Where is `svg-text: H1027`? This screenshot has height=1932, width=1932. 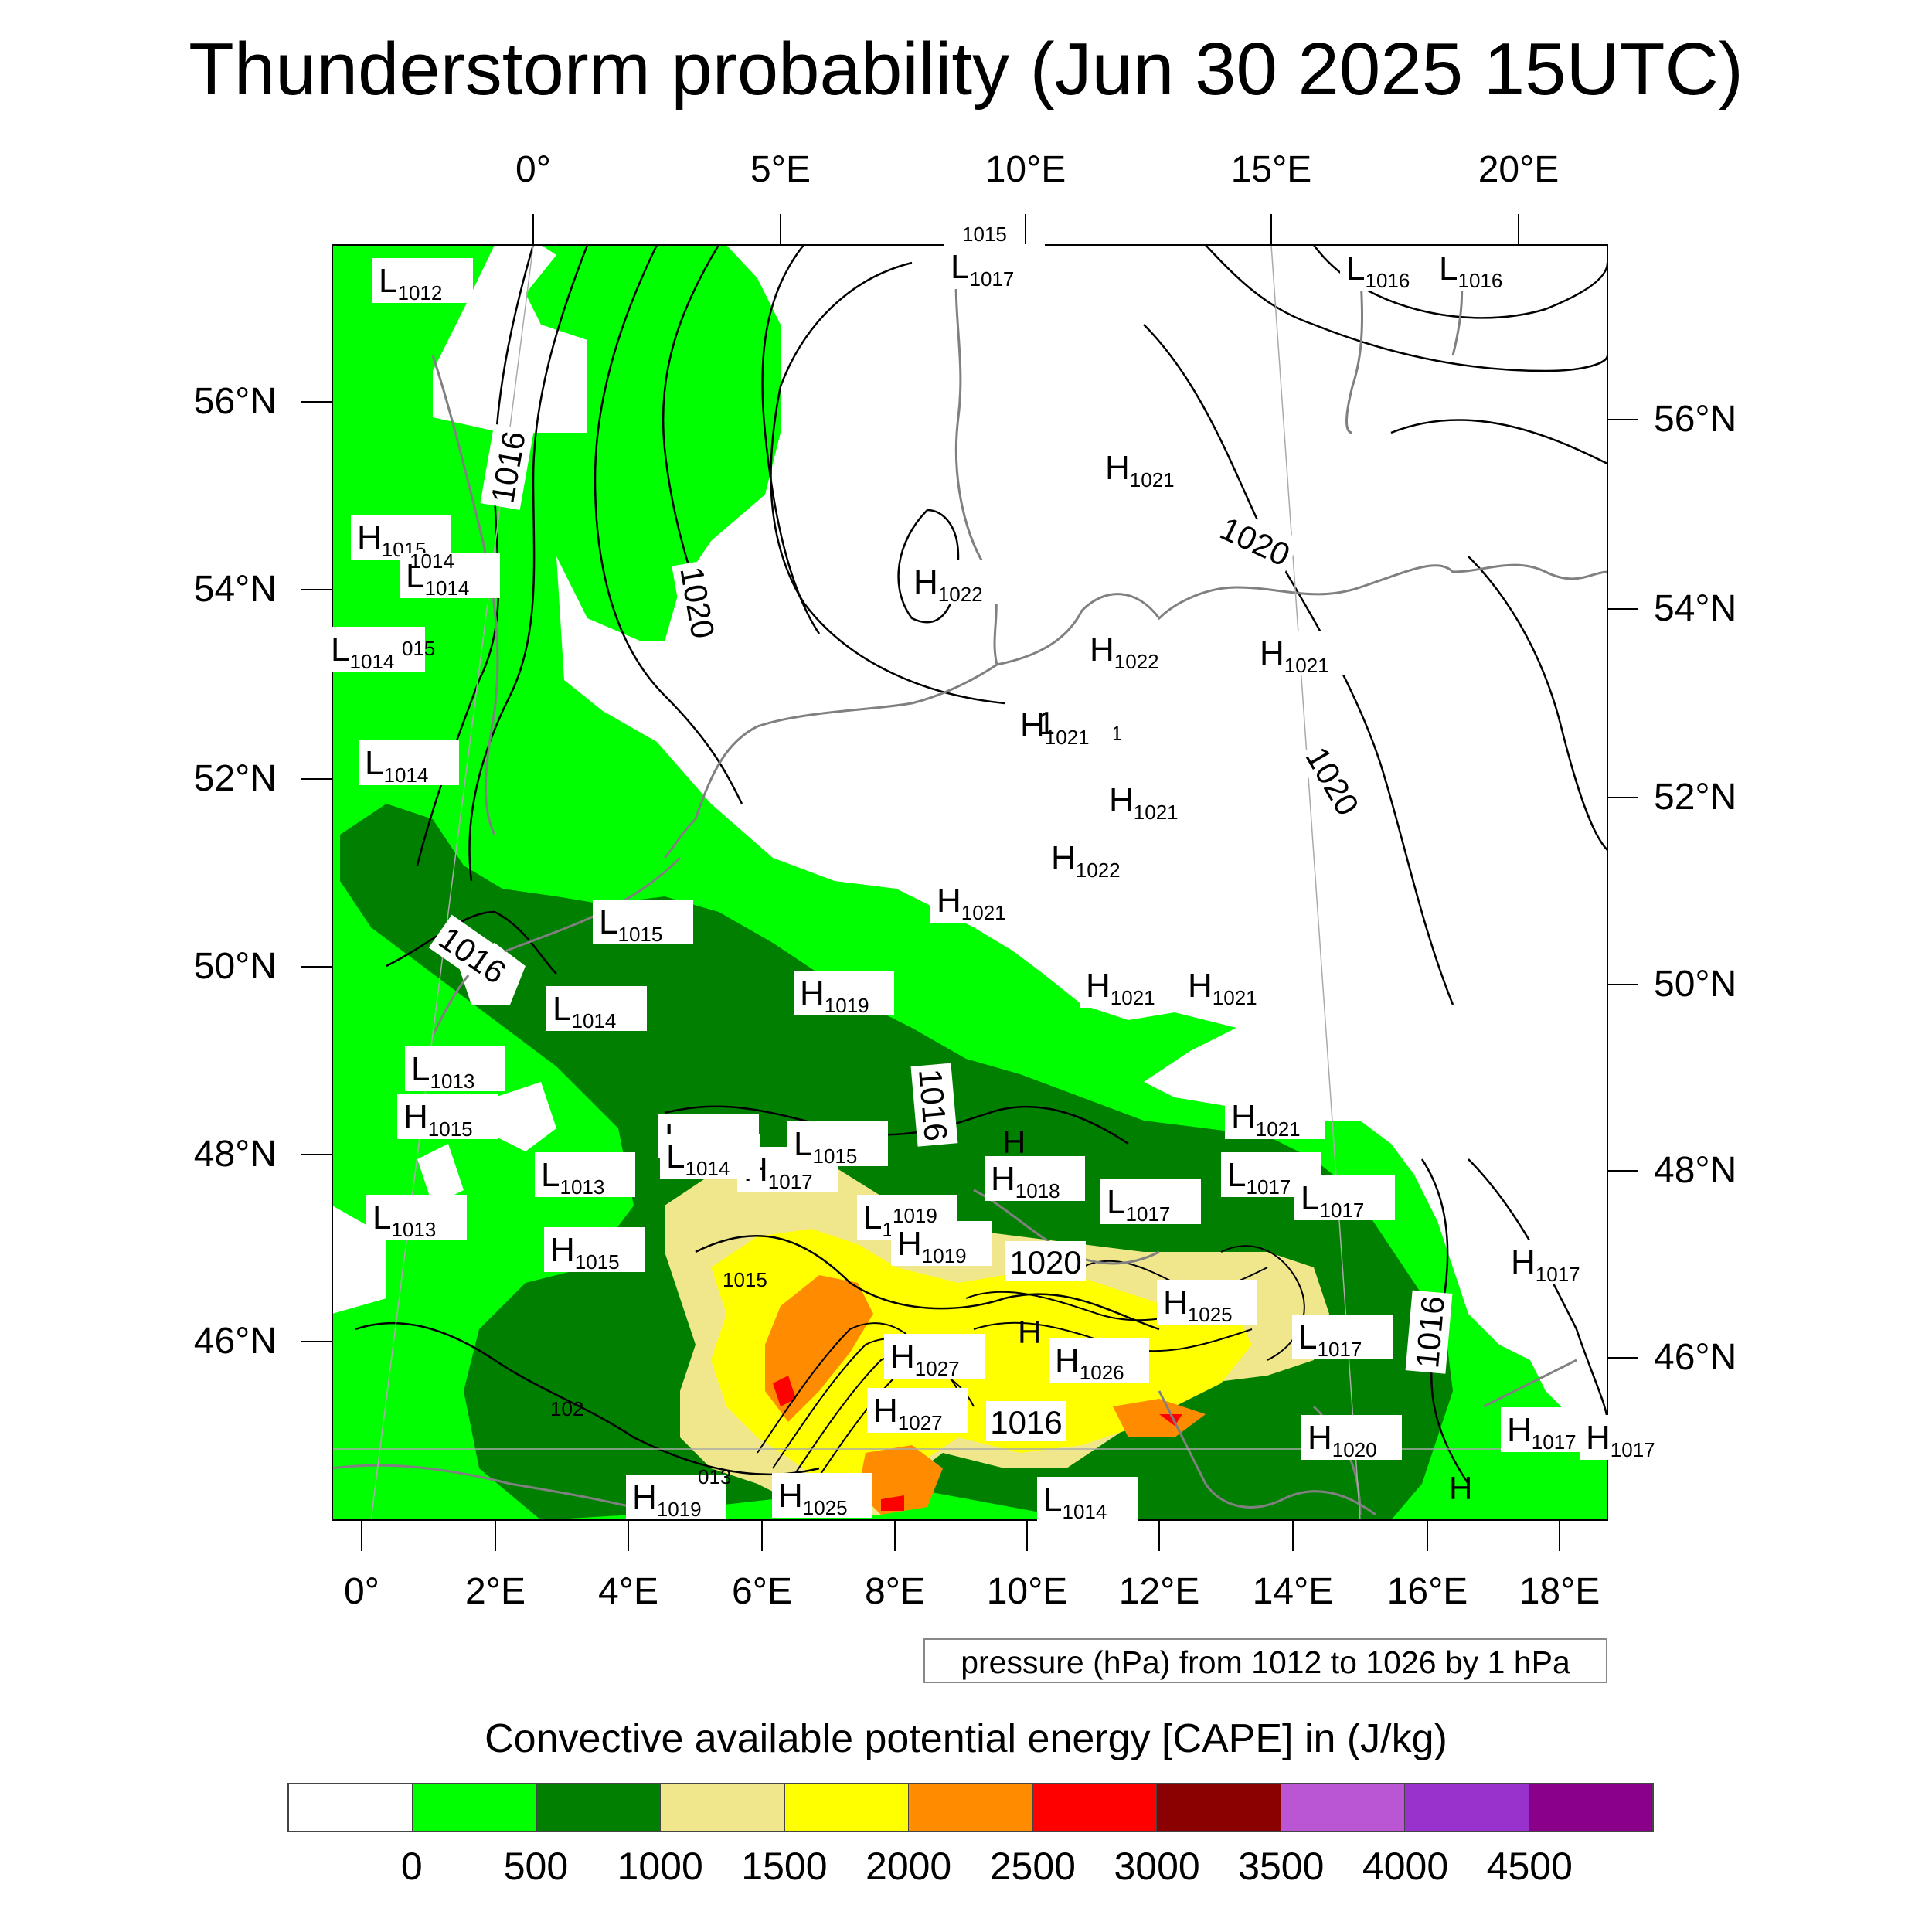
svg-text: H1027 is located at coordinates (908, 1413).